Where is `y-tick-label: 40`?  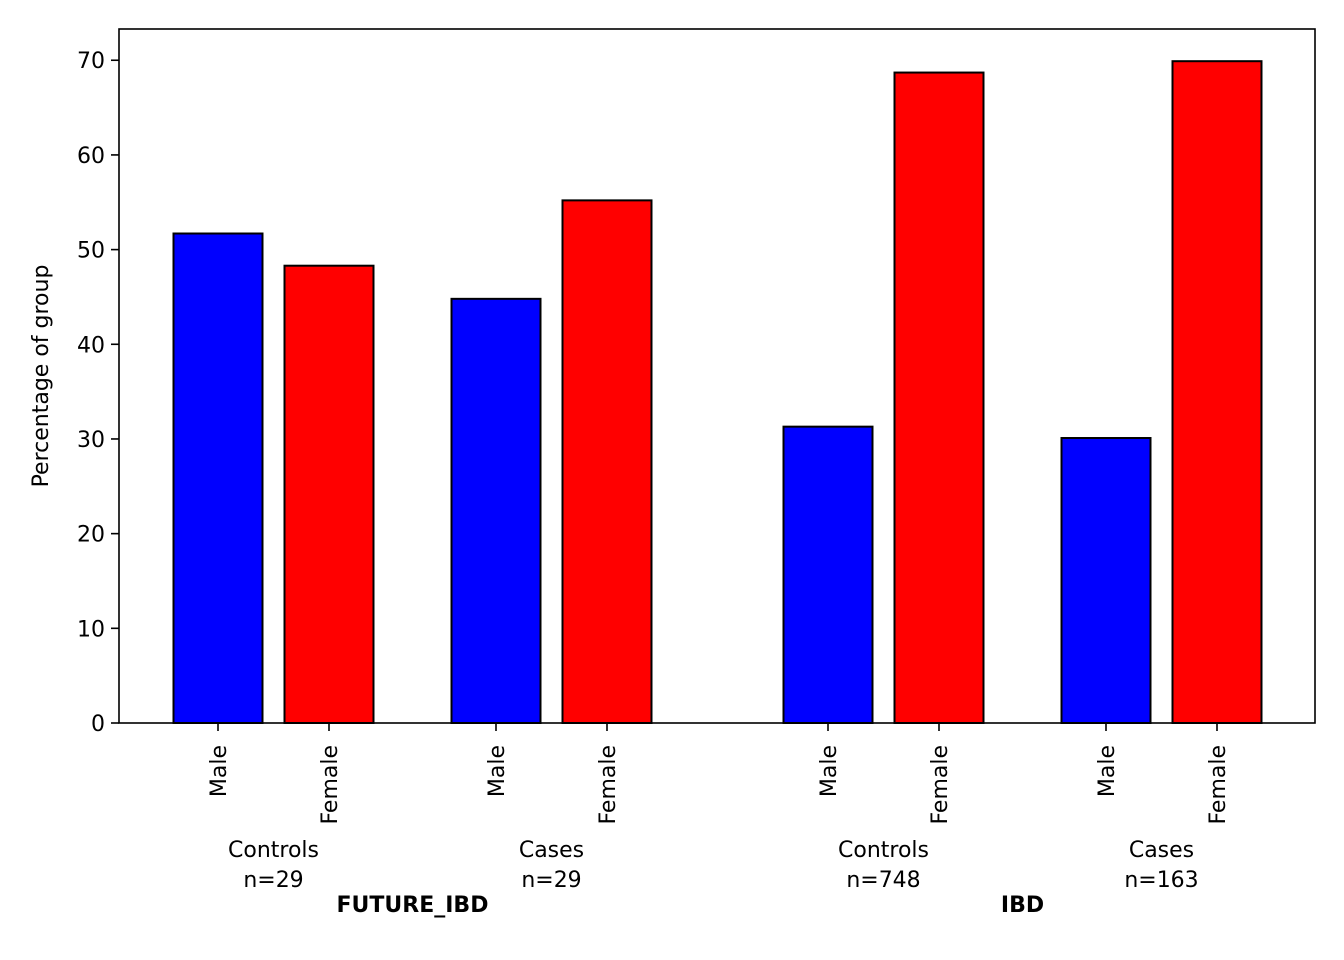 y-tick-label: 40 is located at coordinates (91, 345).